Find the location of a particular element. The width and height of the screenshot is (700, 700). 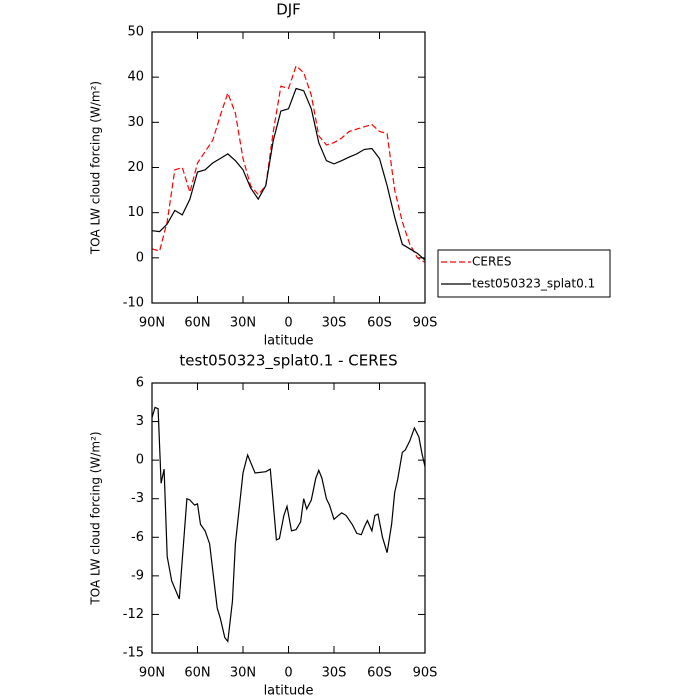

legend: CERES test050323_splat0.1 is located at coordinates (524, 273).